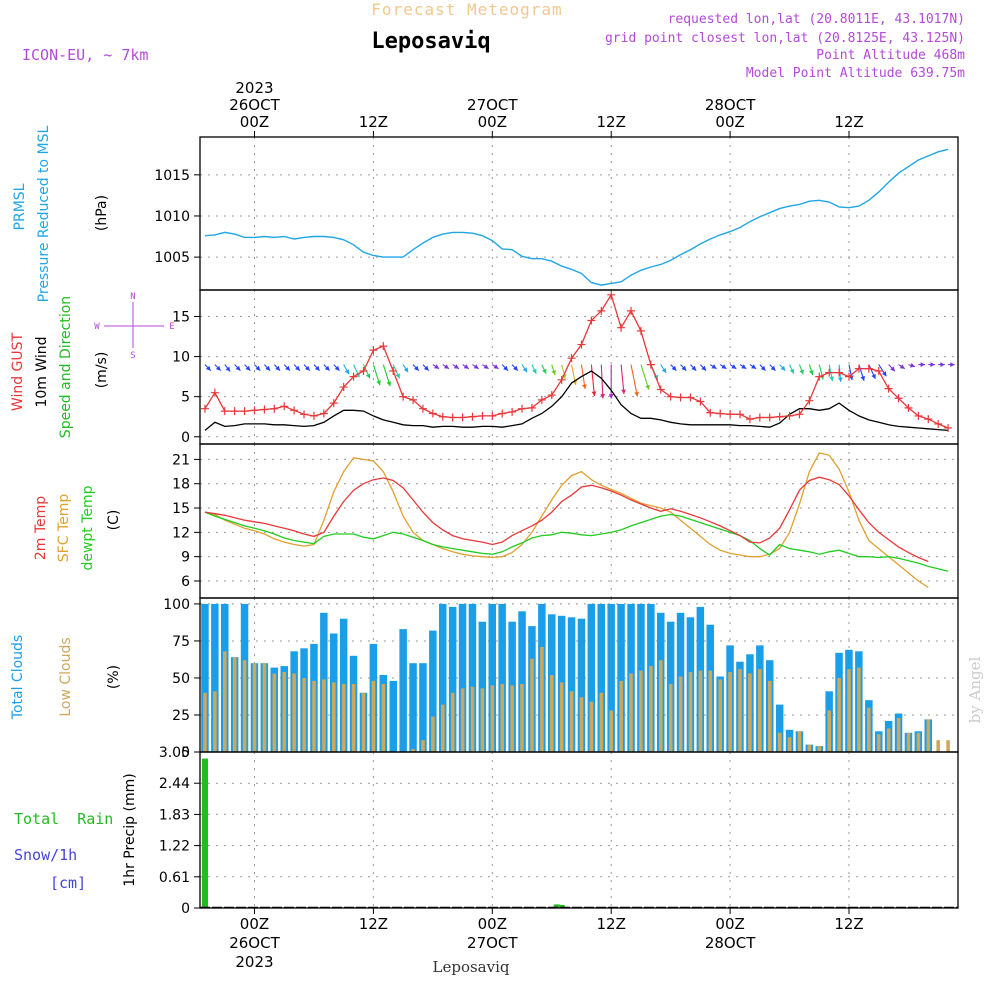  Describe the element at coordinates (730, 943) in the screenshot. I see `bottom-time-label-4-1: 28OCT` at that location.